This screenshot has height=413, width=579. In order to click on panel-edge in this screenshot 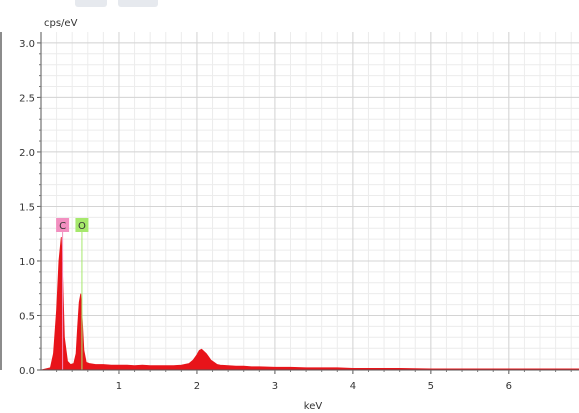, I will do `click(1, 201)`.